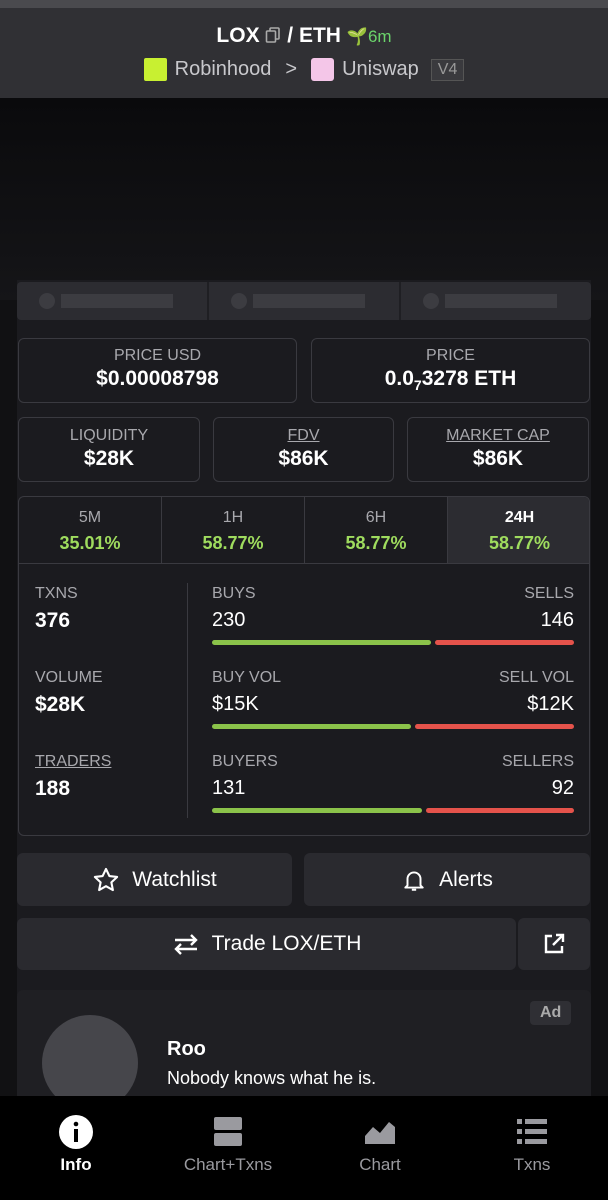  What do you see at coordinates (157, 355) in the screenshot?
I see `label: PRICE USD` at bounding box center [157, 355].